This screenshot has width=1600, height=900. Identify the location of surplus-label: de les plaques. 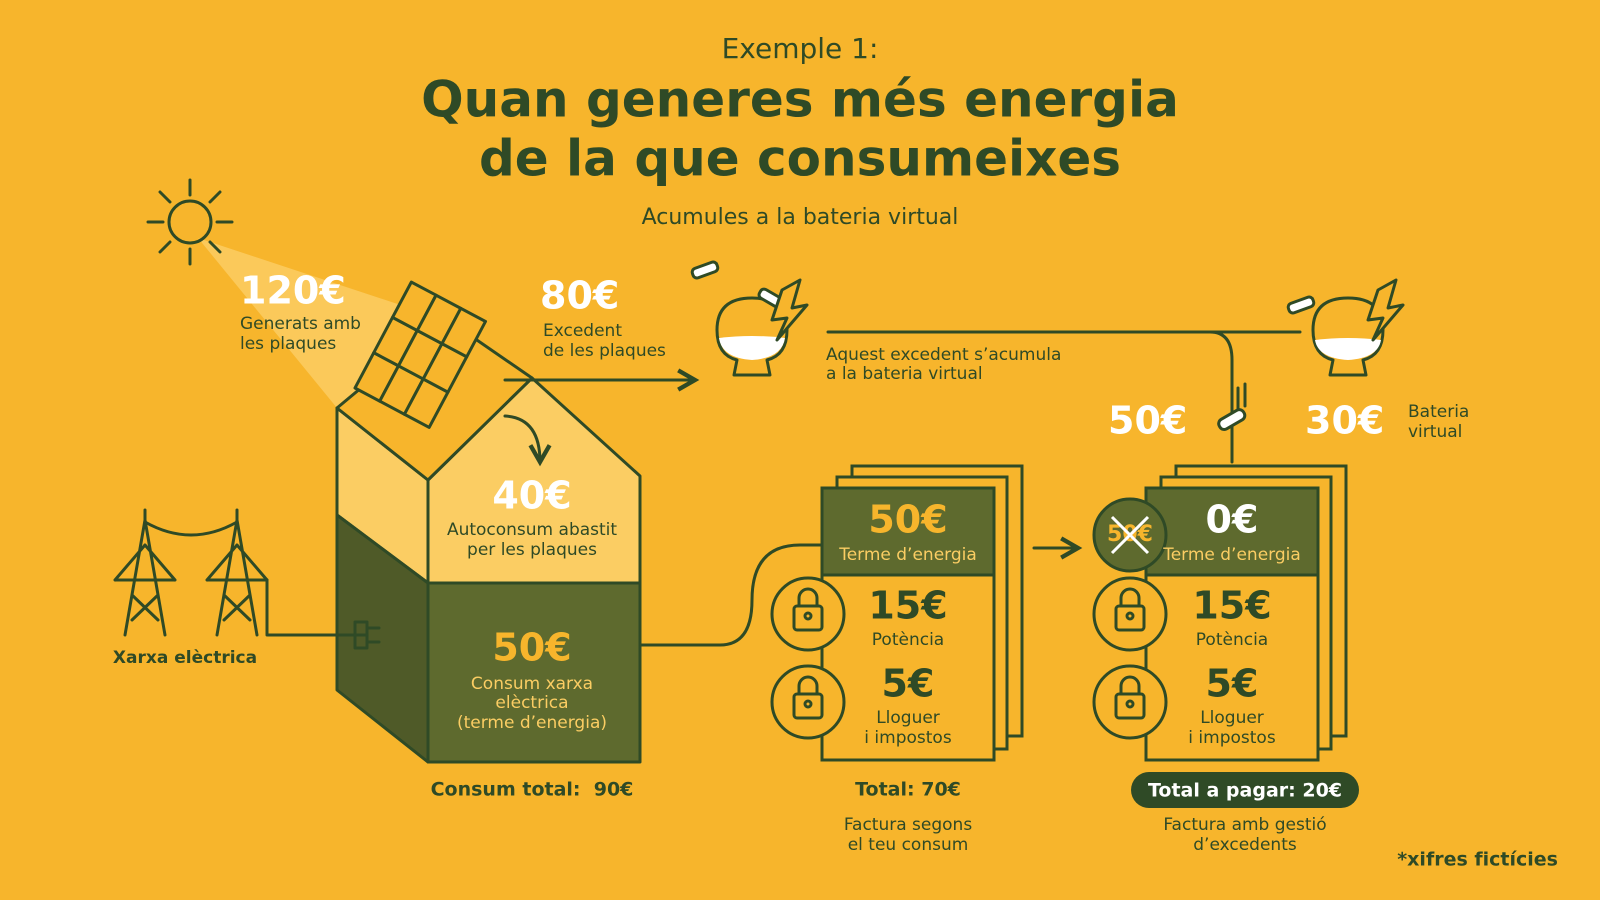
(604, 351).